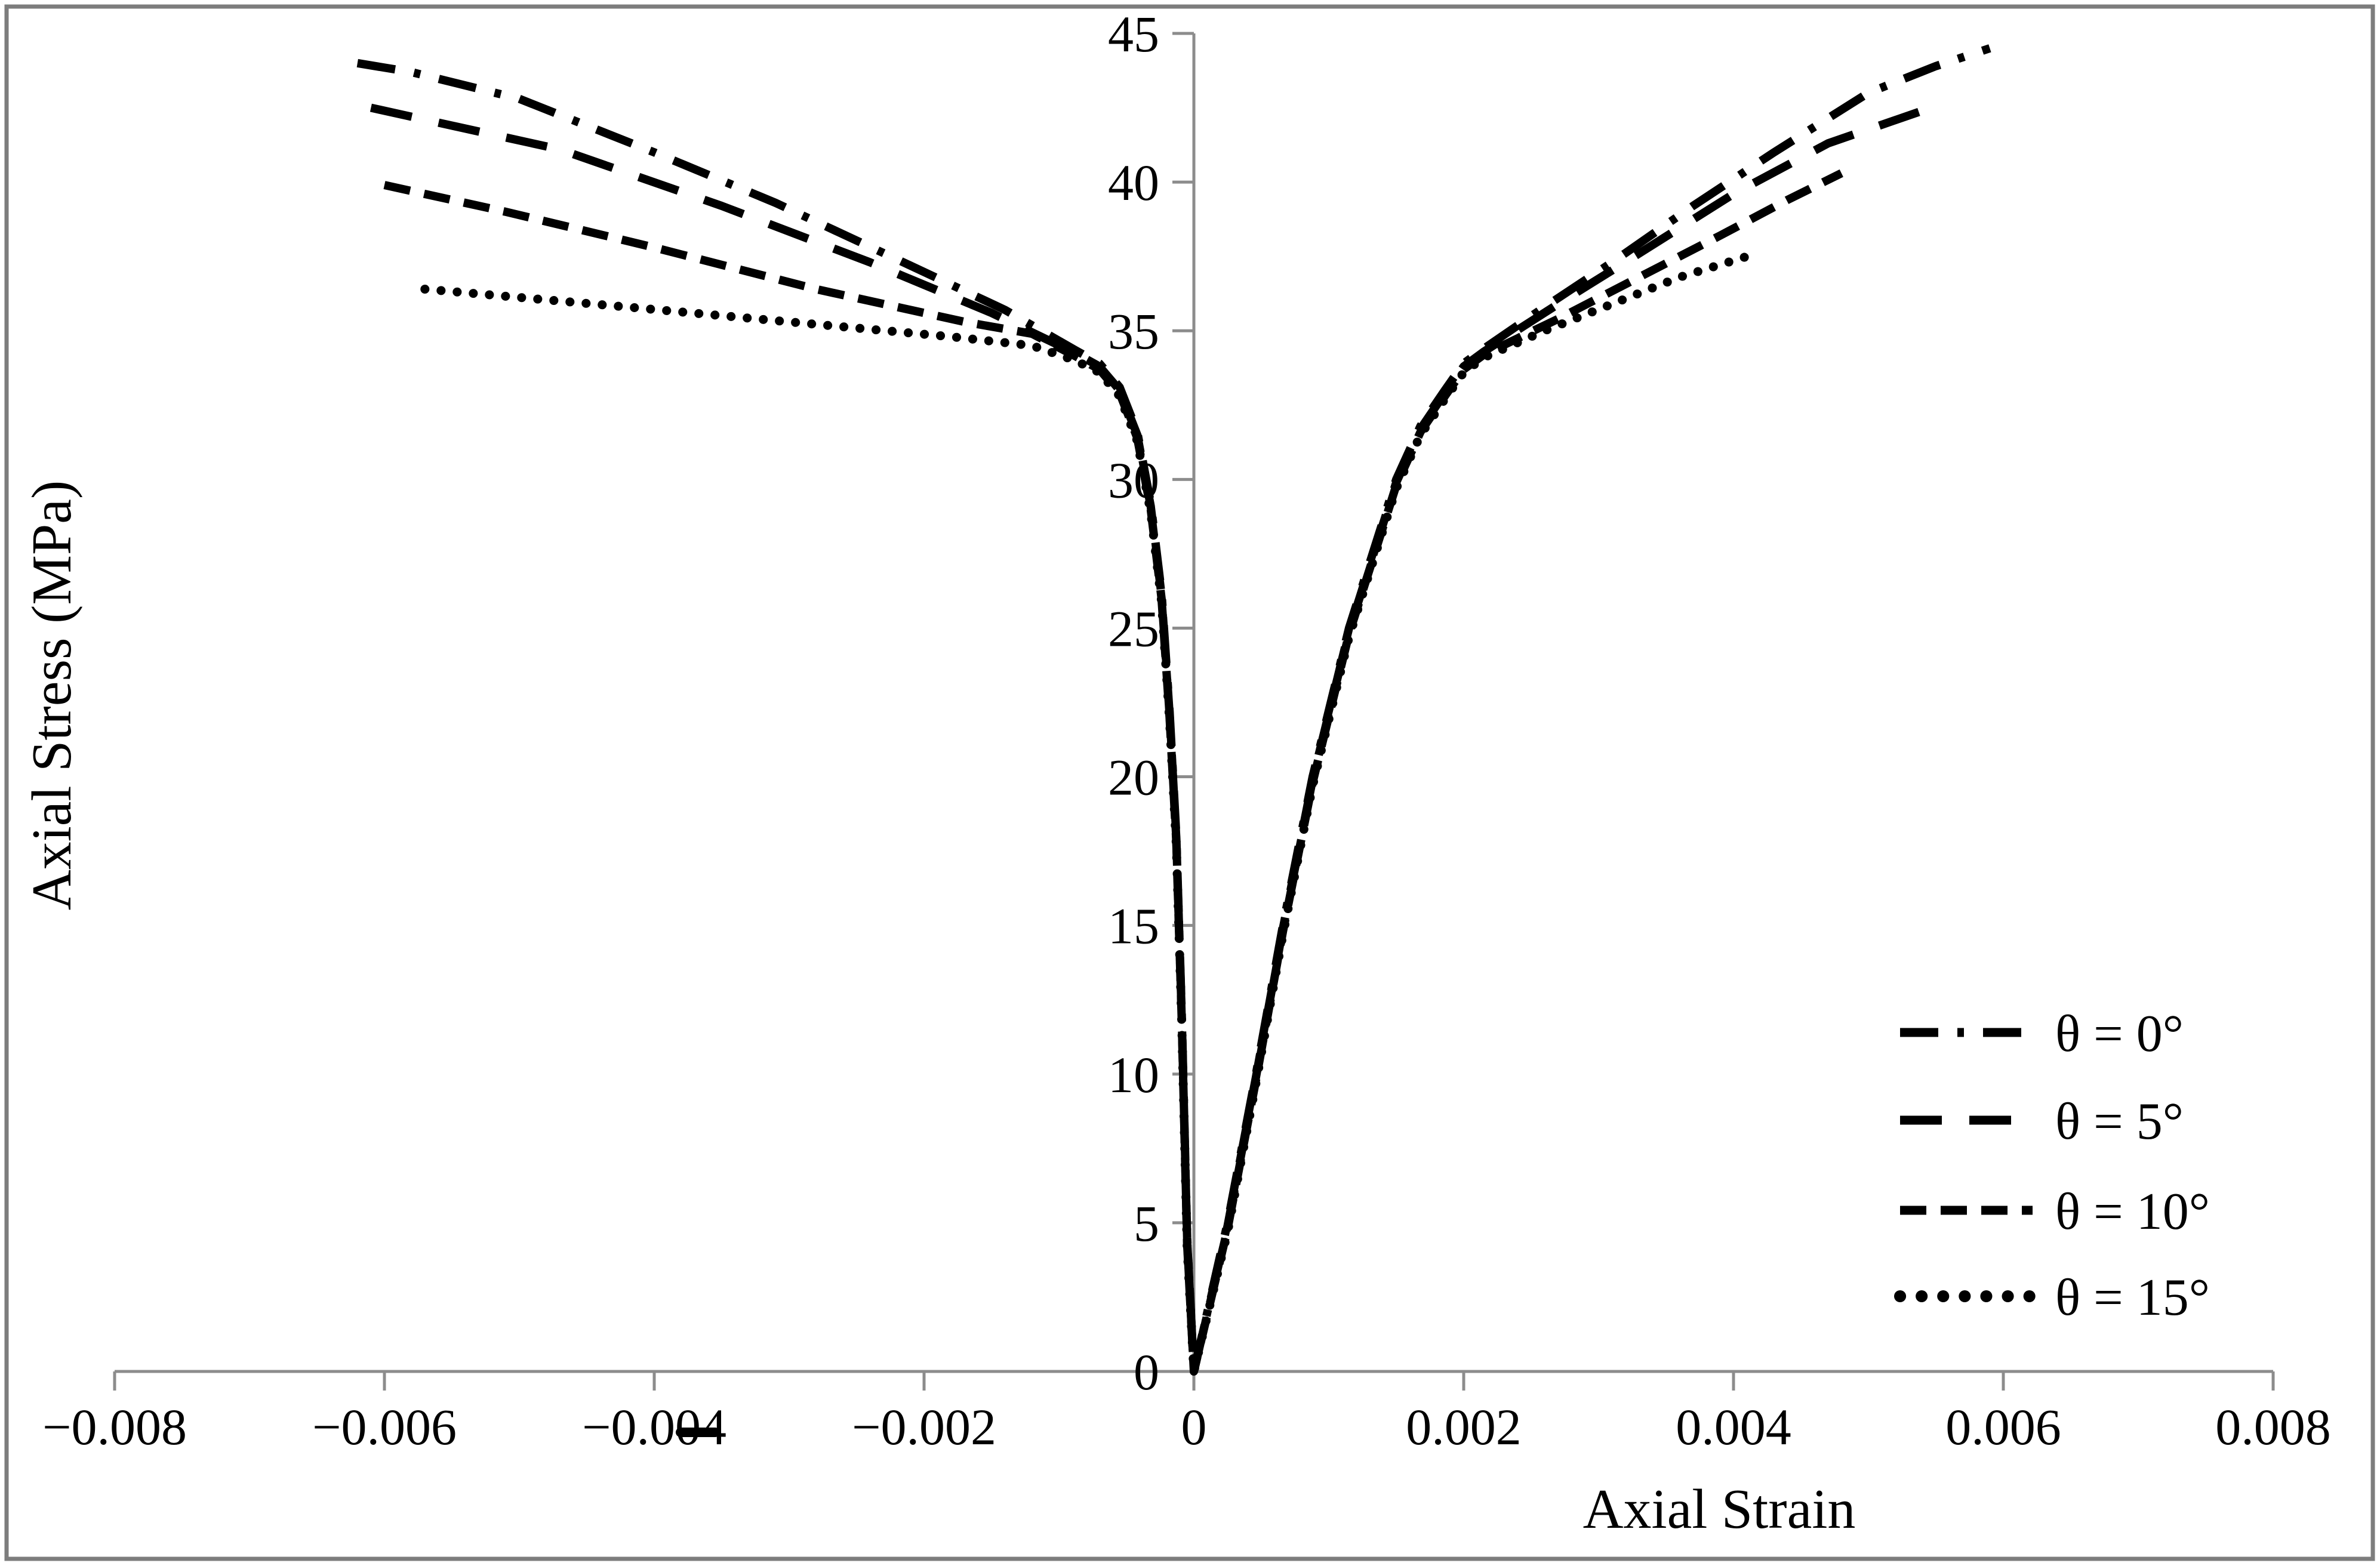 Image resolution: width=2380 pixels, height=1566 pixels. I want to click on x-tick-label: −0.004, so click(654, 1427).